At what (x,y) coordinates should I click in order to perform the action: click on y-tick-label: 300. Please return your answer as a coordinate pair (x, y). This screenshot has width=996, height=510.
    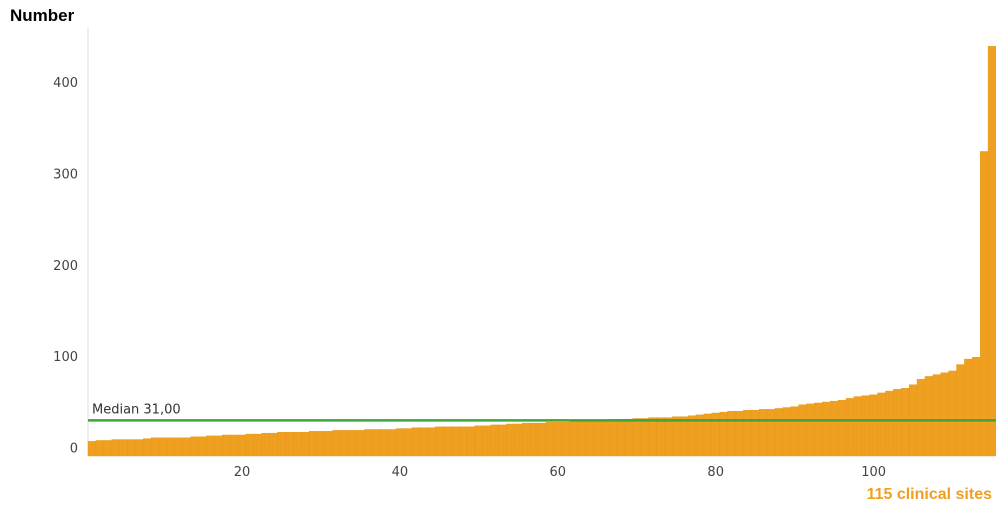
    Looking at the image, I should click on (65, 174).